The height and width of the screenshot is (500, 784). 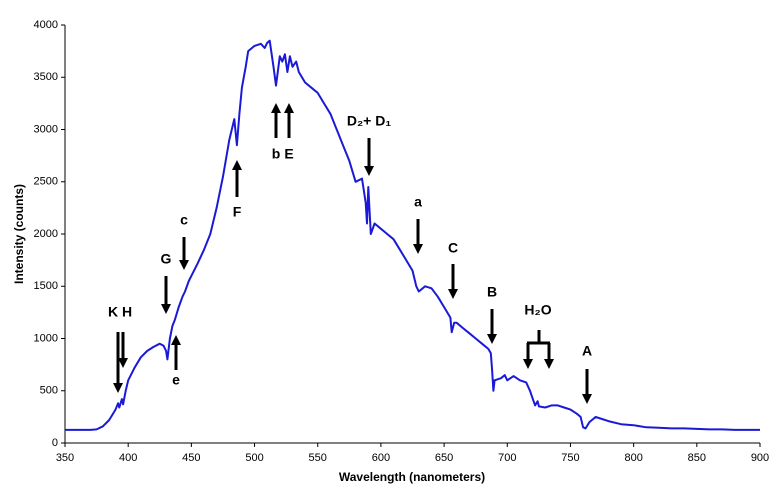 I want to click on y-tick-label: 2000, so click(x=46, y=234).